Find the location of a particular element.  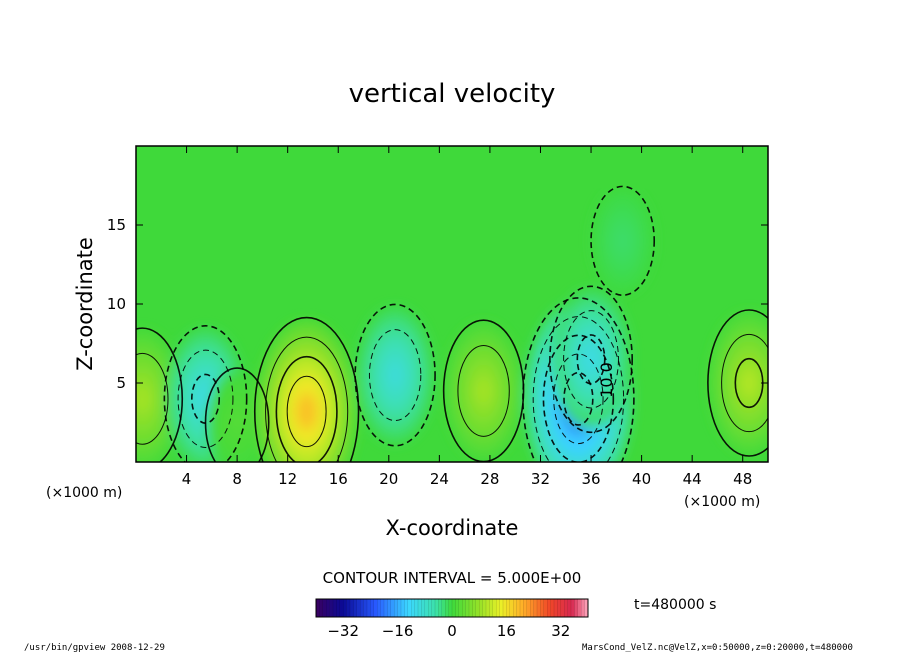

colorbar-tick-label: −32 is located at coordinates (343, 631).